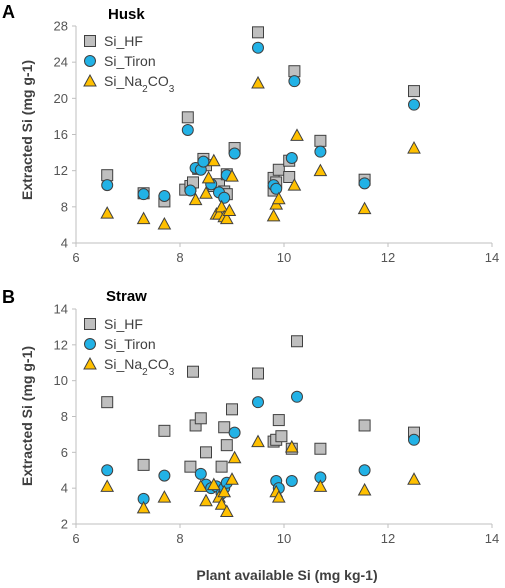  I want to click on panel-label-a: A, so click(8, 12).